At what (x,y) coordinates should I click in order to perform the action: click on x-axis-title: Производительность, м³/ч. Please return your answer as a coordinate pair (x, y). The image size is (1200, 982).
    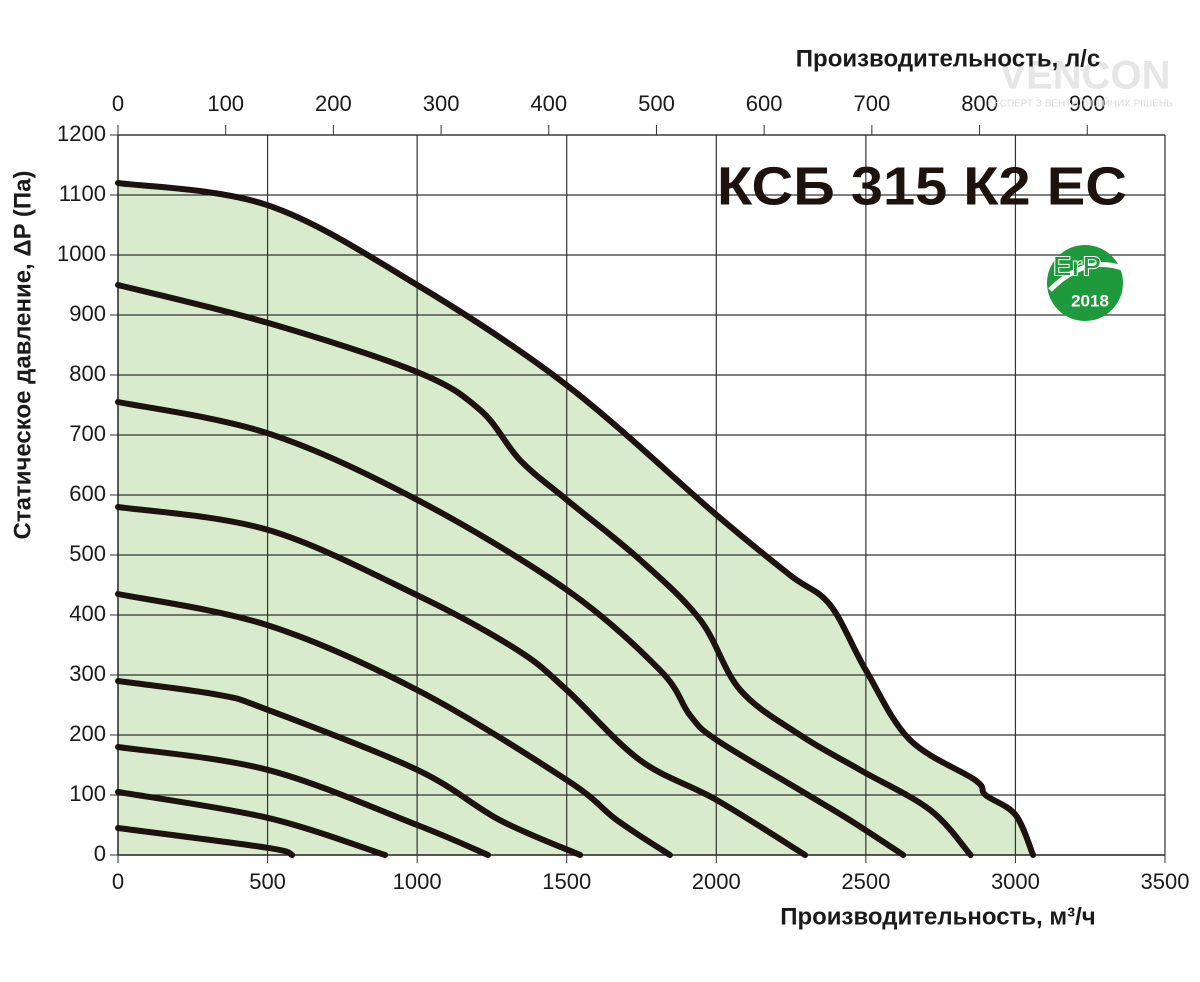
    Looking at the image, I should click on (938, 916).